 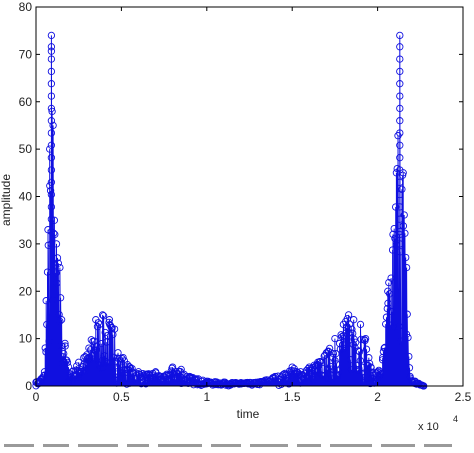 What do you see at coordinates (237, 441) in the screenshot?
I see `cropped-caption-fragment` at bounding box center [237, 441].